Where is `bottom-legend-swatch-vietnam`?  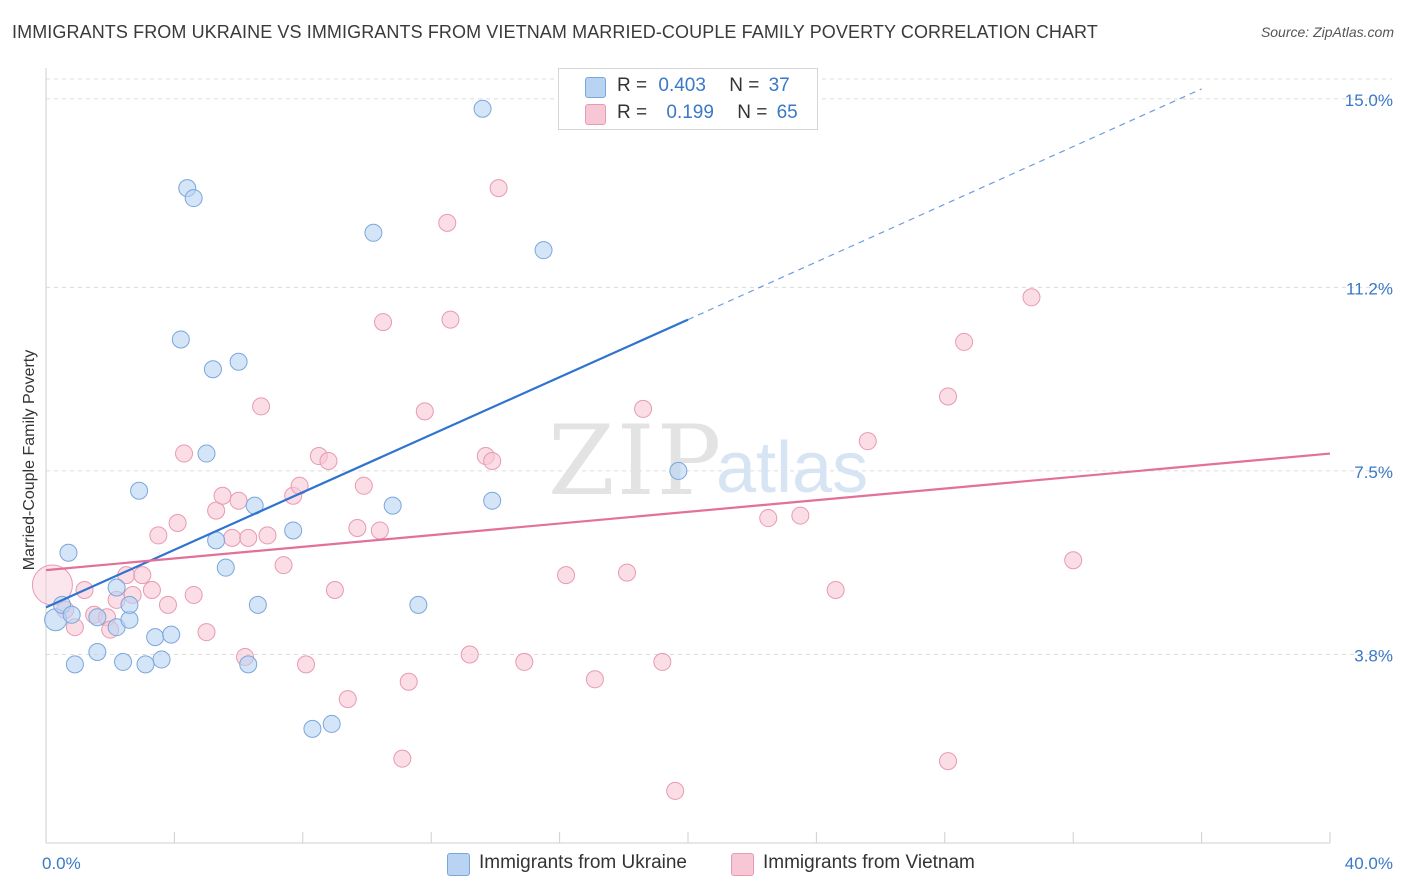 bottom-legend-swatch-vietnam is located at coordinates (742, 864).